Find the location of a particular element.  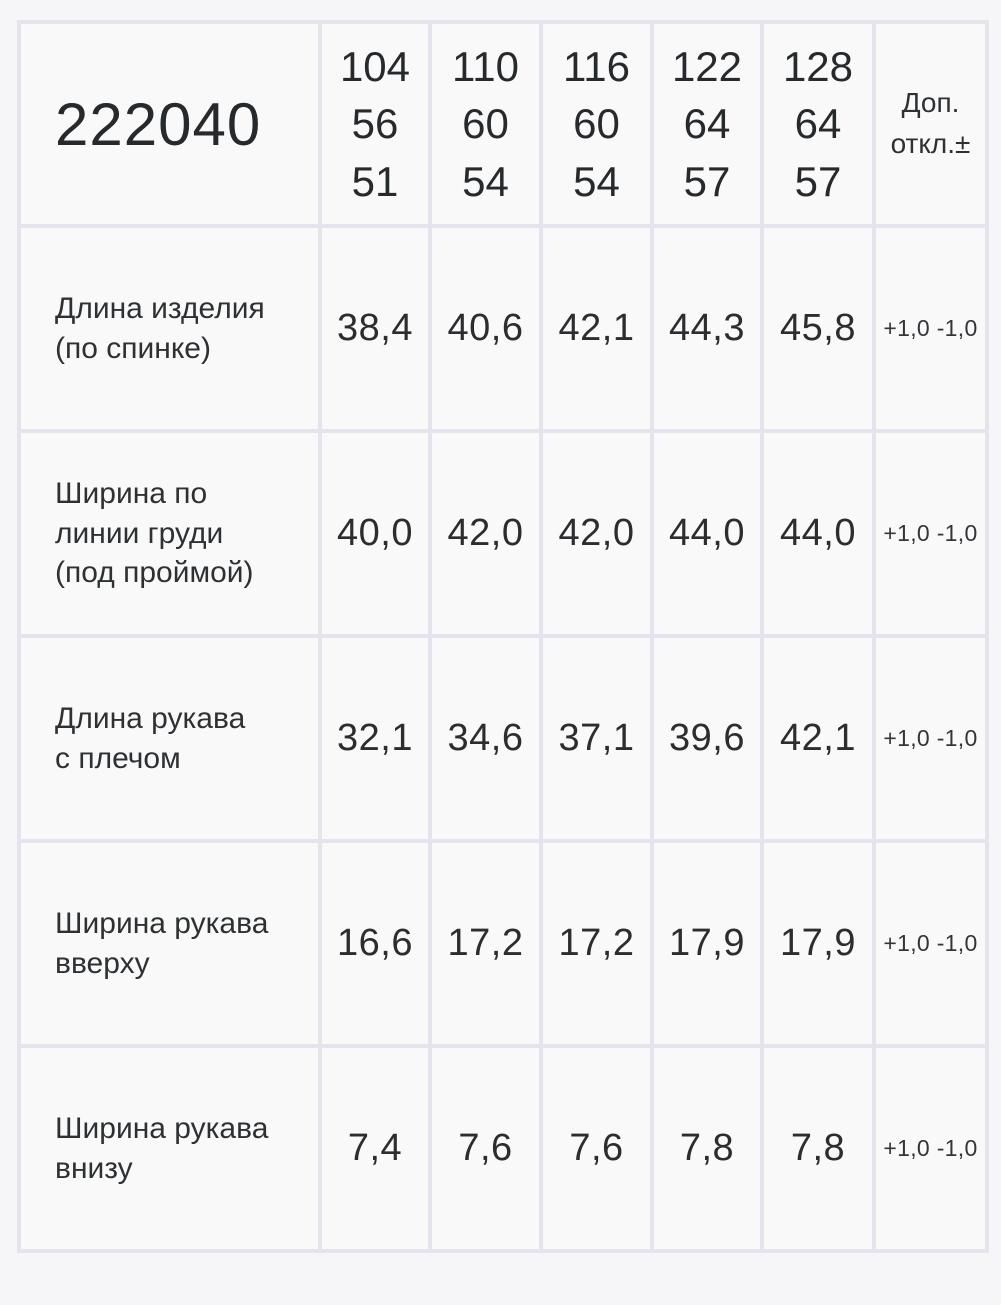

measurement-label-cell: Ширина рукава внизу is located at coordinates (169, 1148).